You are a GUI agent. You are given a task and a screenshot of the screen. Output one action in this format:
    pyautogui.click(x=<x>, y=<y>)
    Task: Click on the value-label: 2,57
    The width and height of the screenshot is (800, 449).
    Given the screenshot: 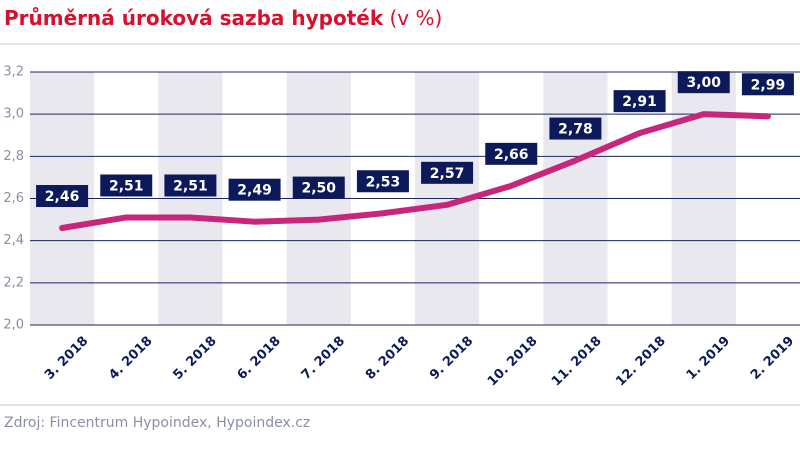 What is the action you would take?
    pyautogui.click(x=447, y=174)
    